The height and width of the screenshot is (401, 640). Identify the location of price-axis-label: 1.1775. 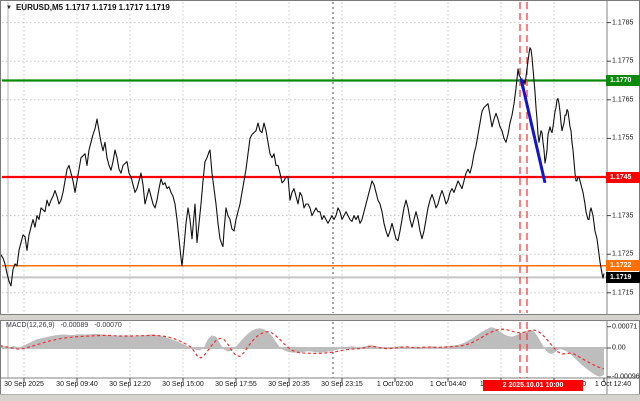
(623, 61).